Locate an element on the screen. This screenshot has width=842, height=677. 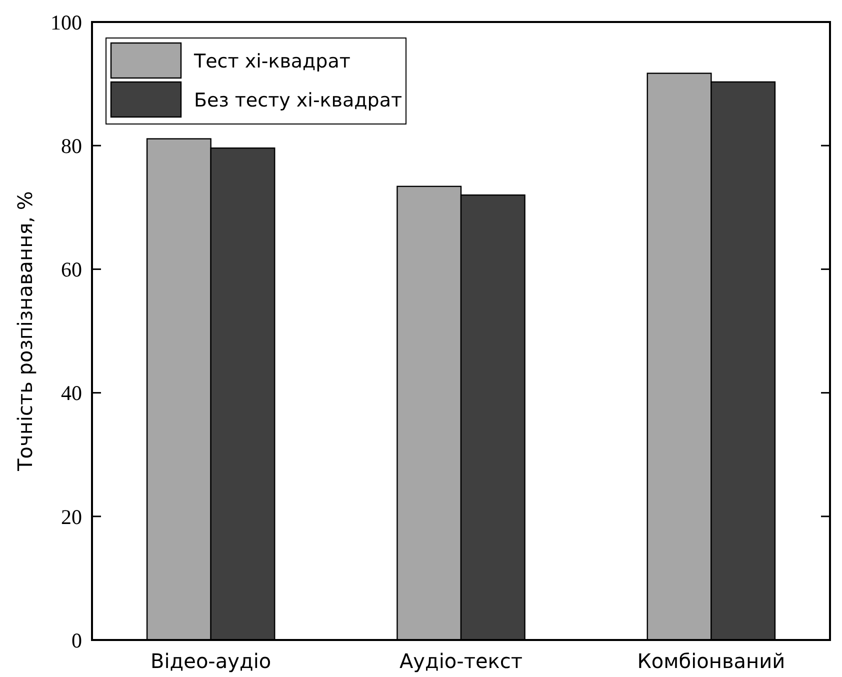
y-tick-label: 0 is located at coordinates (77, 640).